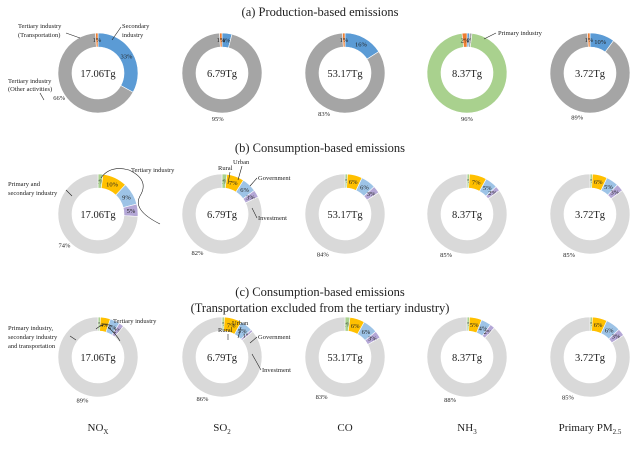 Image resolution: width=639 pixels, height=451 pixels. Describe the element at coordinates (467, 77) in the screenshot. I see `donut-panel-0-chart-3: 1%1%96%2%8.37Tg` at that location.